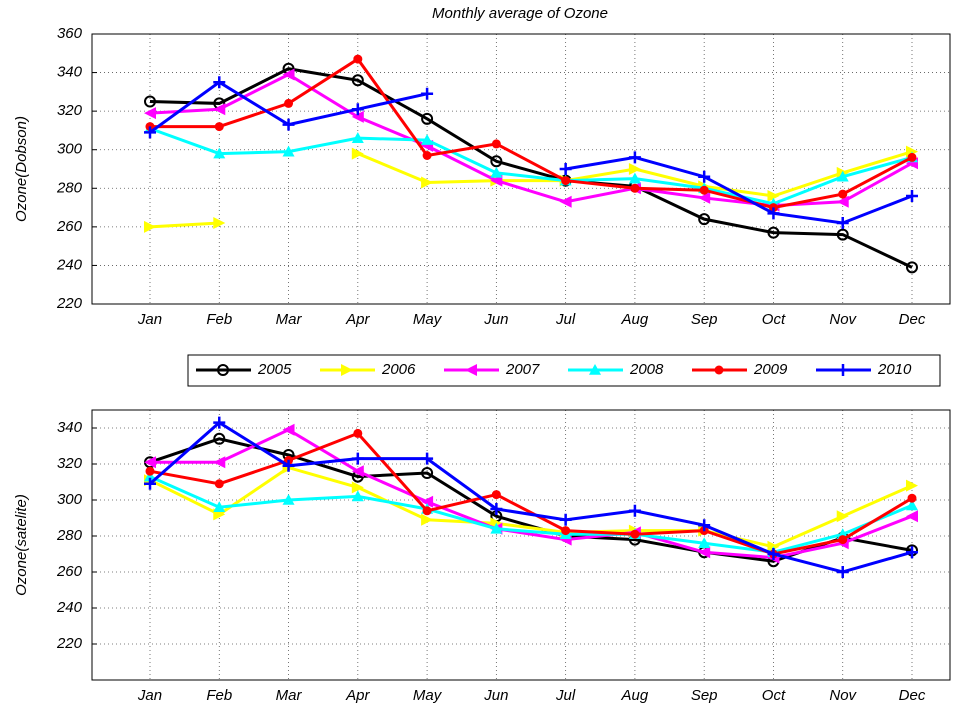 Image resolution: width=975 pixels, height=706 pixels. Describe the element at coordinates (21, 169) in the screenshot. I see `y-axis-label: Ozone(Dobson)` at that location.